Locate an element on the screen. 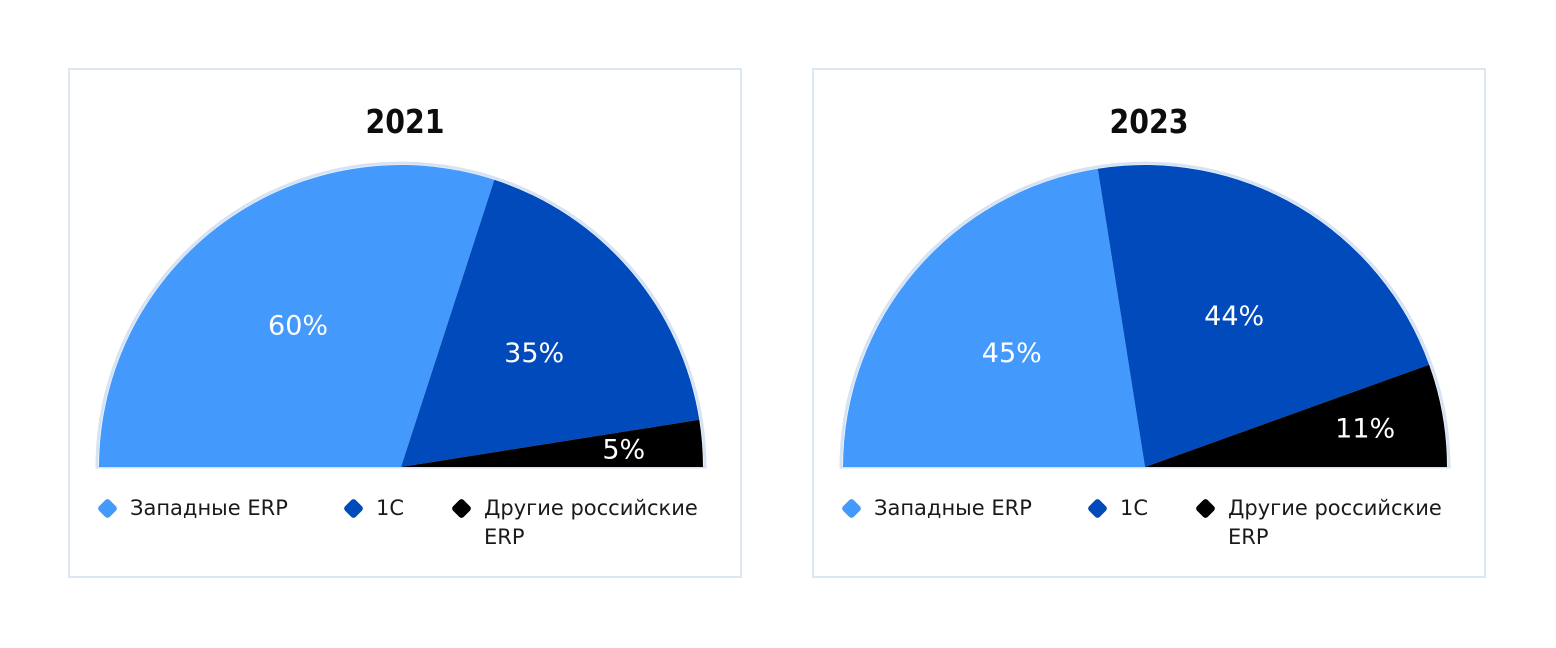 Image resolution: width=1556 pixels, height=648 pixels. slice-label-other-russian-erp: 11% is located at coordinates (1365, 429).